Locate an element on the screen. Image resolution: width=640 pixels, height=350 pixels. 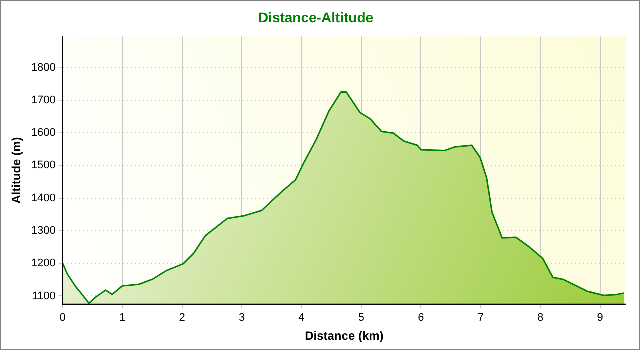
y-axis-title: Altitude (m) is located at coordinates (17, 170).